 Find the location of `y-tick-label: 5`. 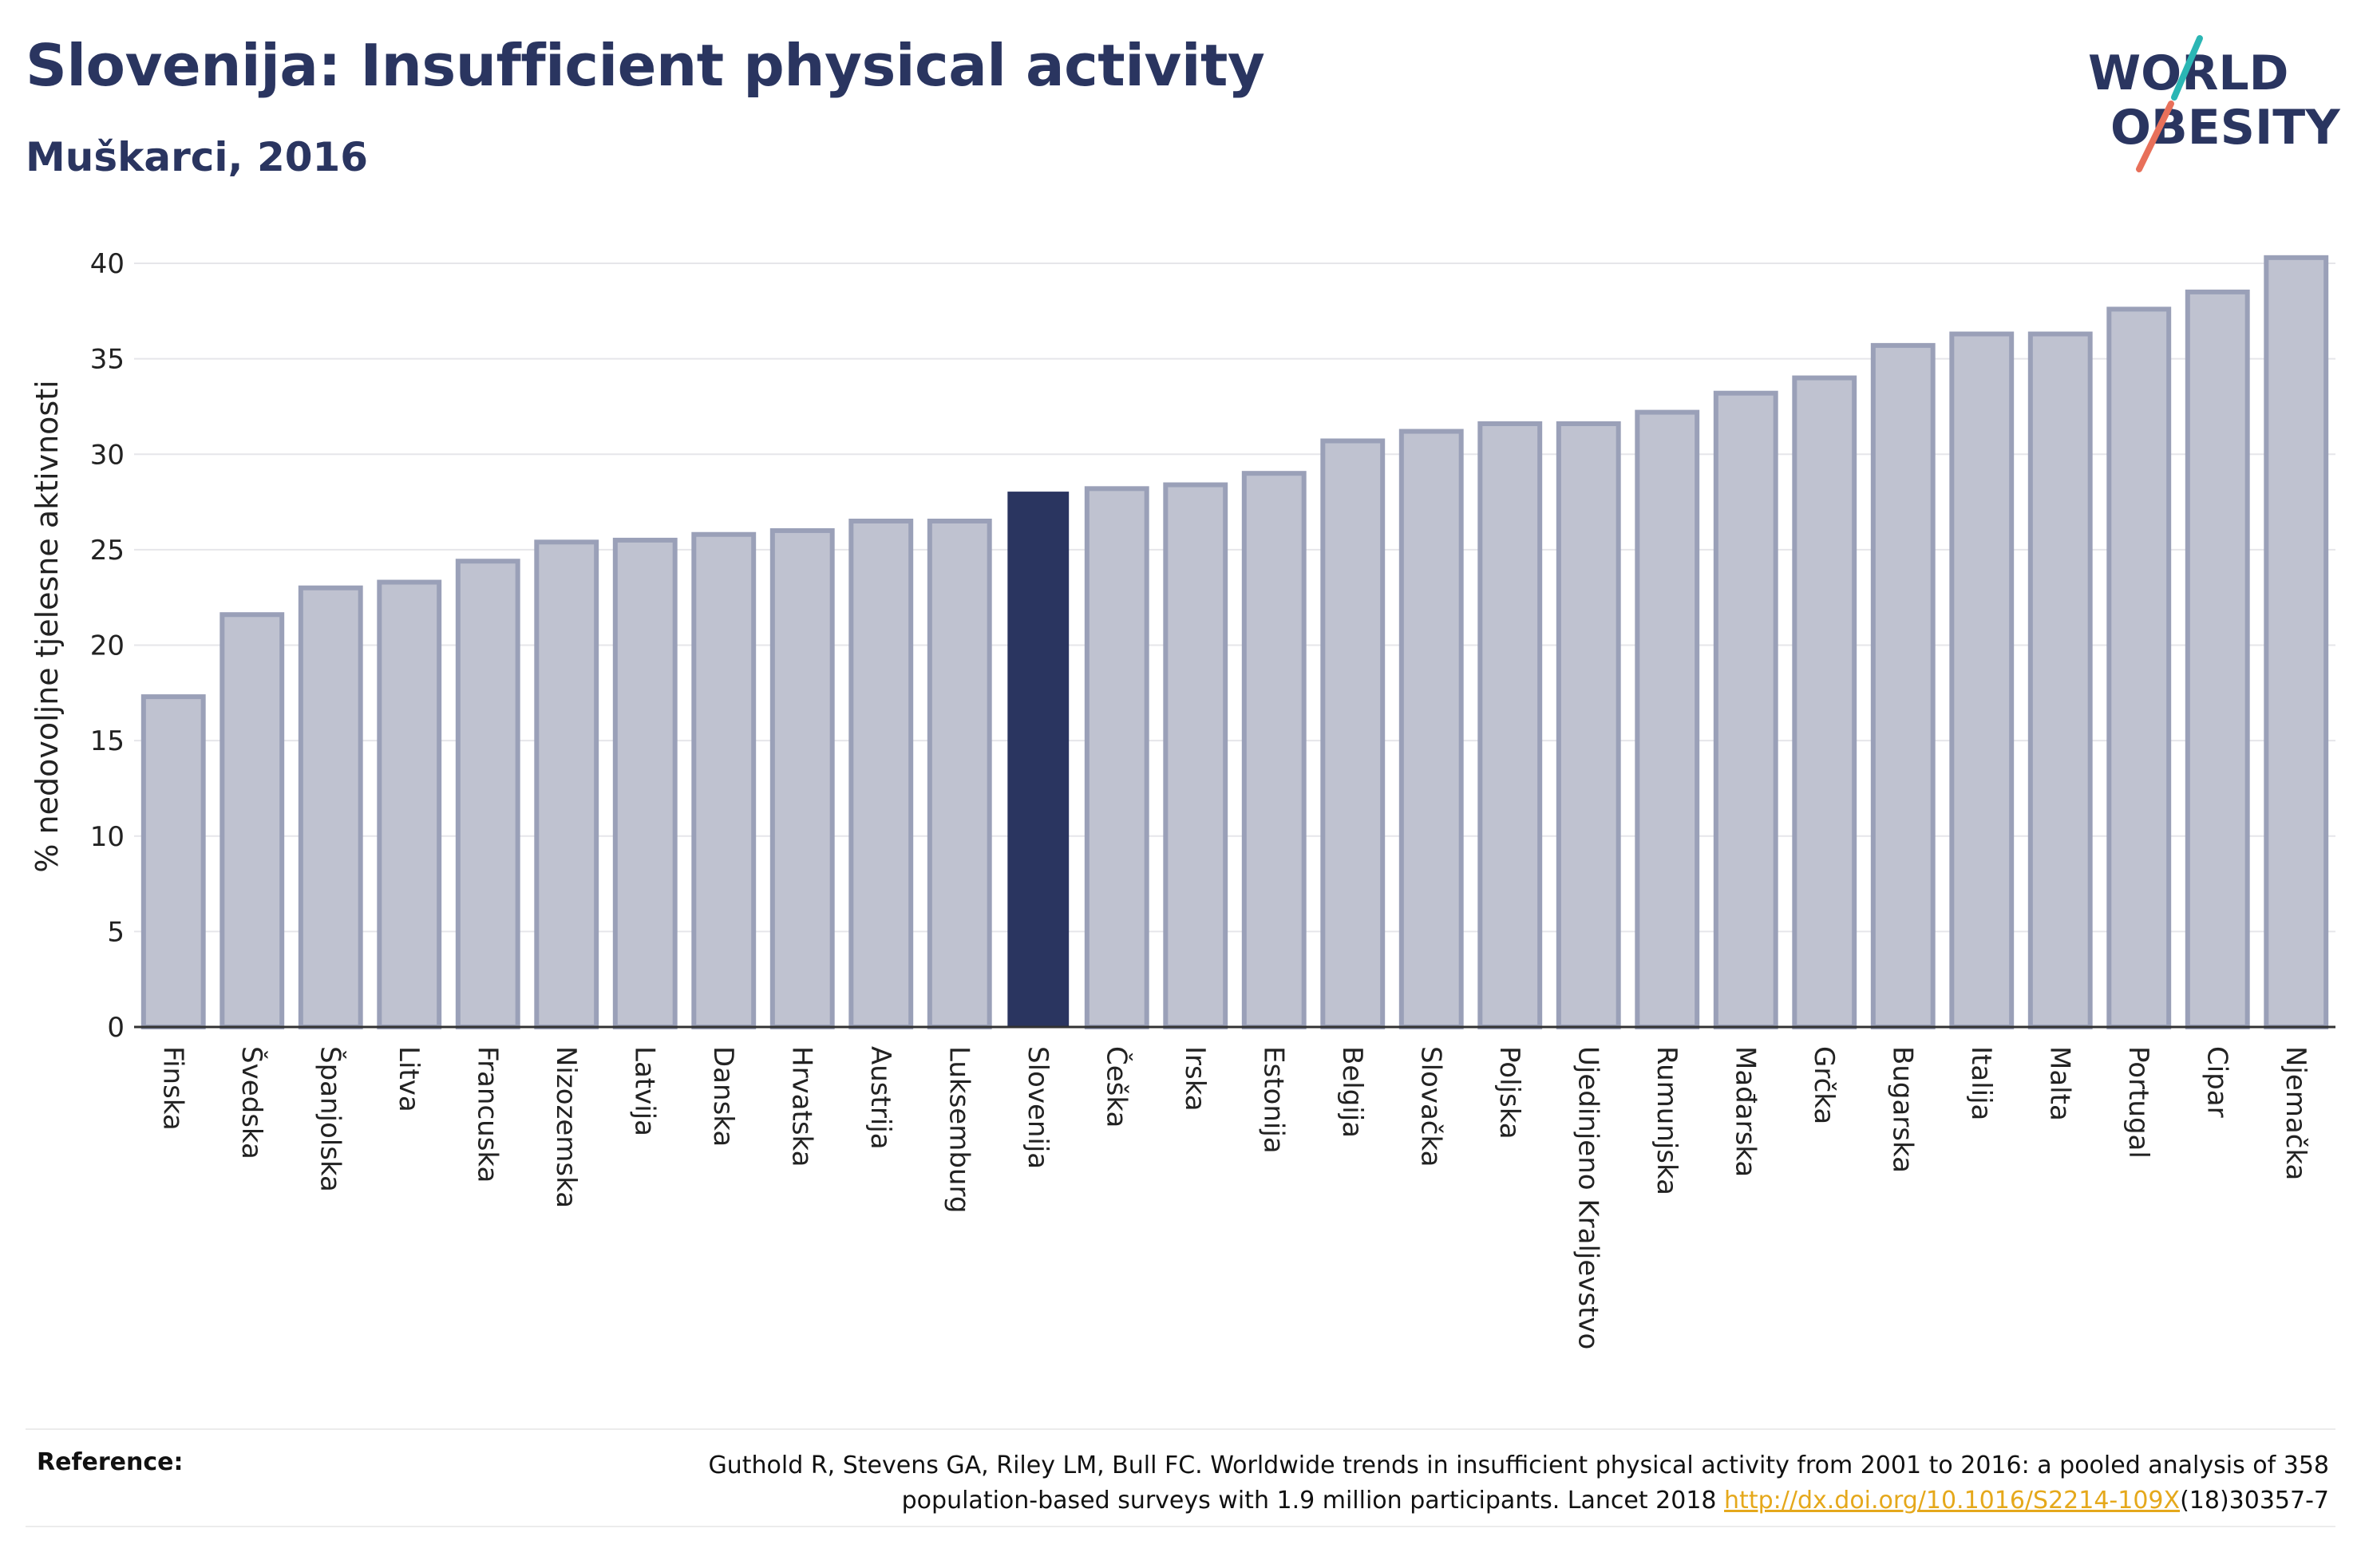

y-tick-label: 5 is located at coordinates (116, 932).